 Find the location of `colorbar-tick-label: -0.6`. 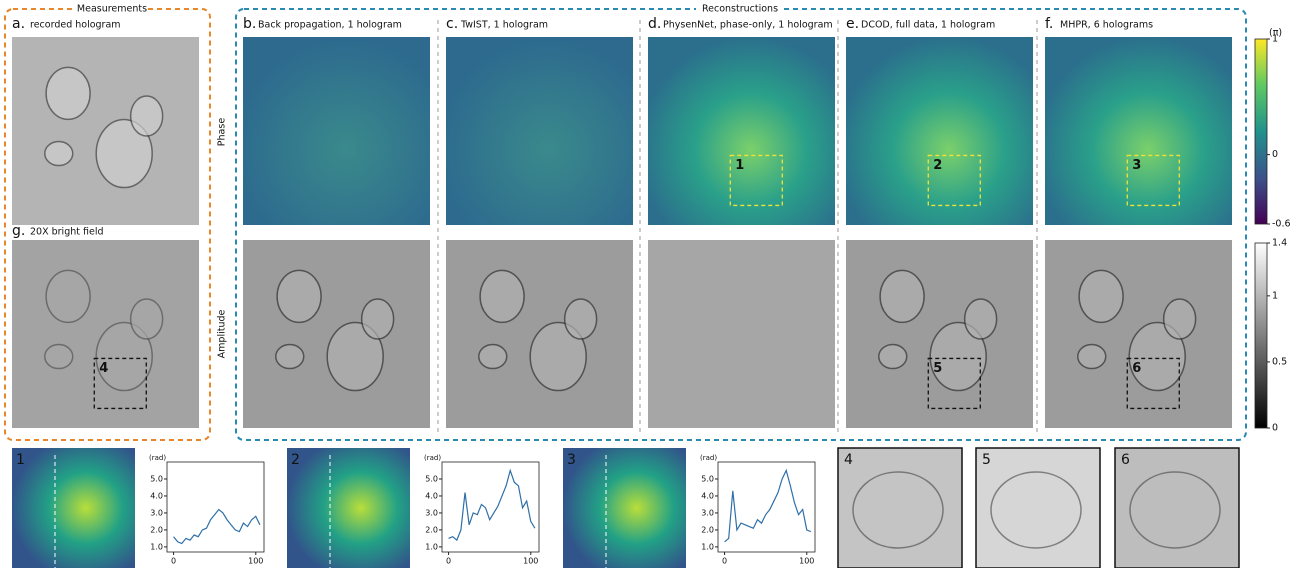

colorbar-tick-label: -0.6 is located at coordinates (1281, 224).